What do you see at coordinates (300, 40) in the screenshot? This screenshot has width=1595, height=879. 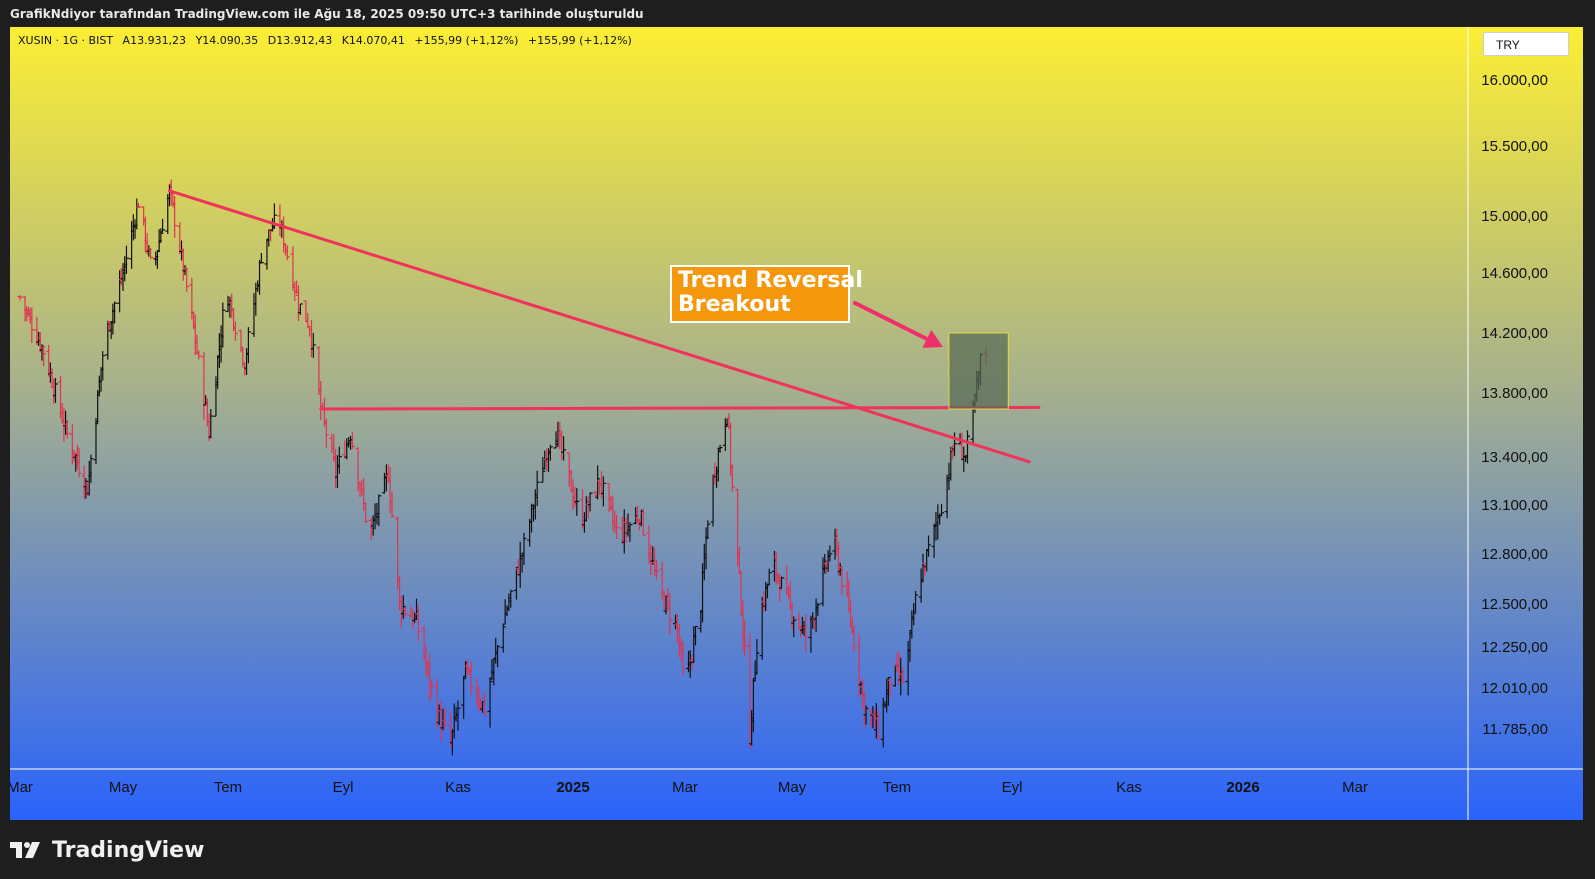 I see `low-value: D13.912,43` at bounding box center [300, 40].